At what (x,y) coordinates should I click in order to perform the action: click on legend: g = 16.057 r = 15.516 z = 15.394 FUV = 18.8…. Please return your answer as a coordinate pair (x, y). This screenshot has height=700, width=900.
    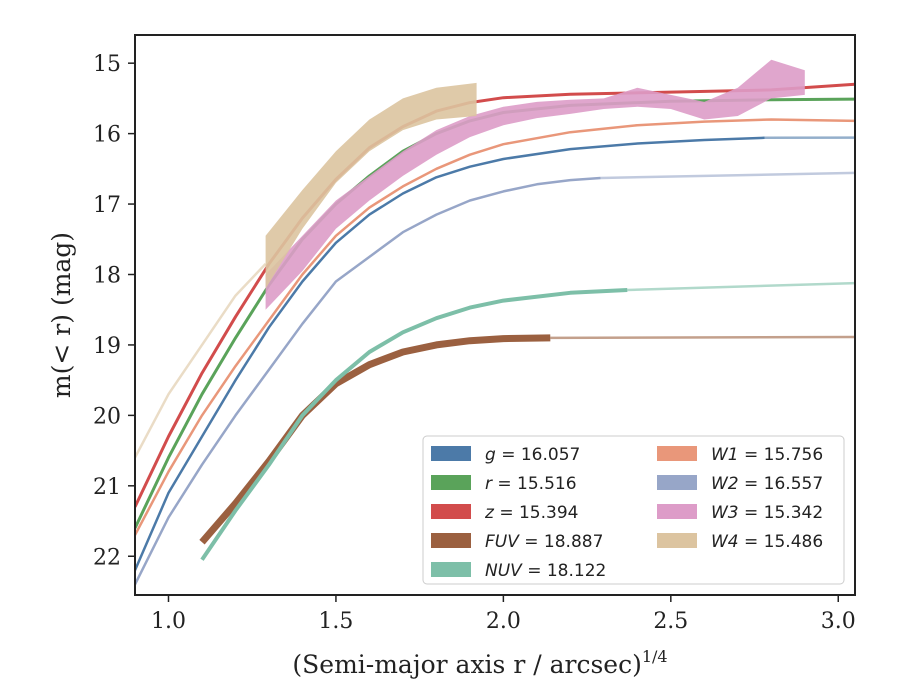
    Looking at the image, I should click on (633, 510).